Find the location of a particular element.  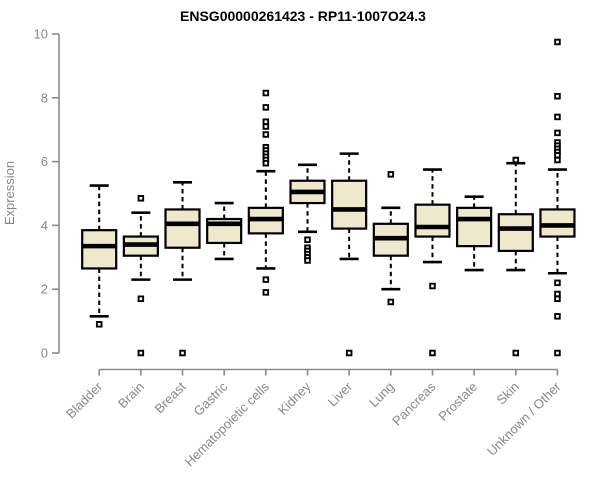

y-tick-label: 8 is located at coordinates (44, 97).